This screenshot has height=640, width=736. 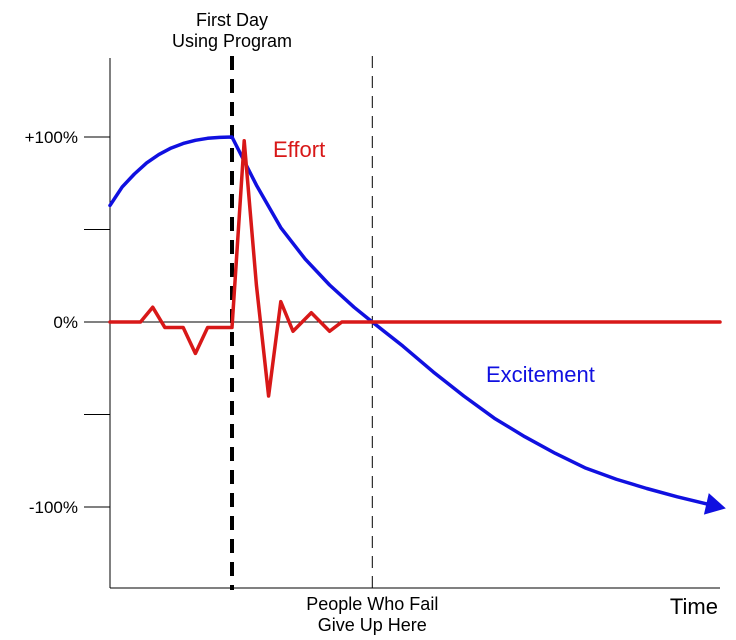 I want to click on series-label-effort: Effort, so click(x=299, y=149).